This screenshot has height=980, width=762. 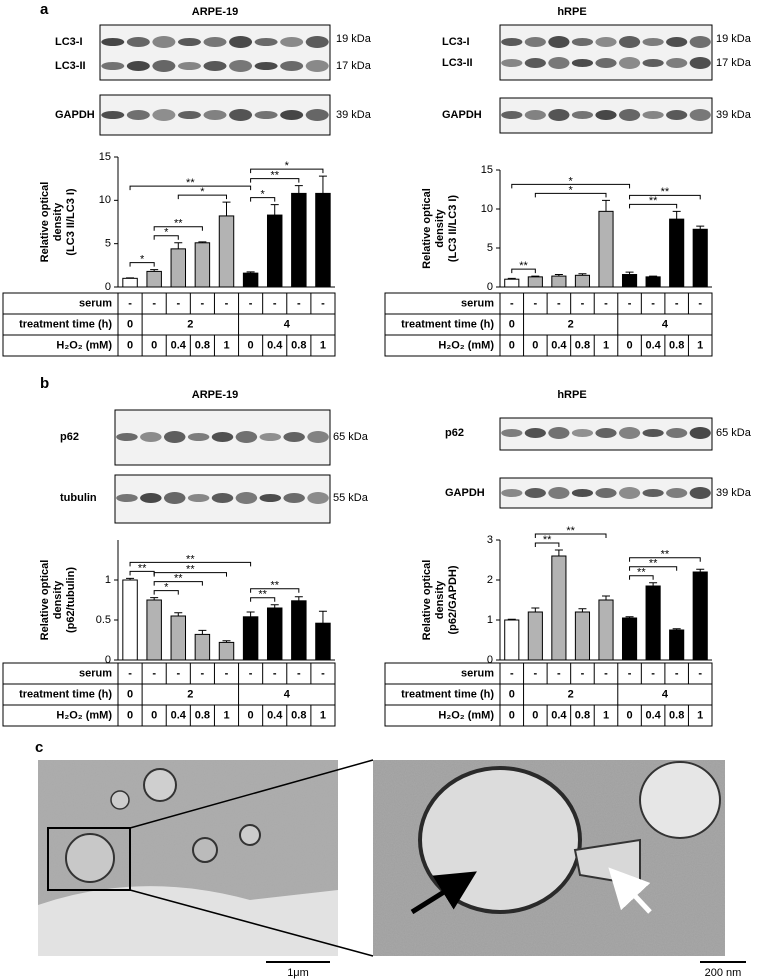 I want to click on y-axis-label: (p62/tubulin), so click(x=71, y=600).